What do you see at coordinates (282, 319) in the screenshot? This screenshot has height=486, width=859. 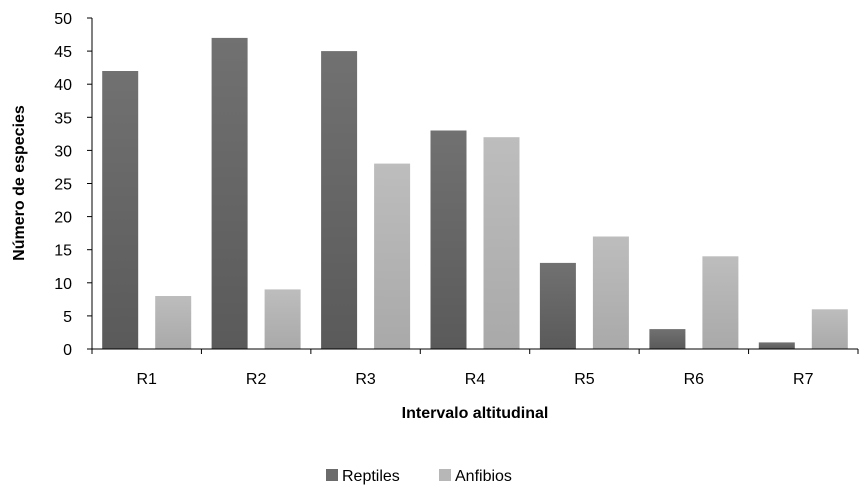 I see `bar-anfibios-r2` at bounding box center [282, 319].